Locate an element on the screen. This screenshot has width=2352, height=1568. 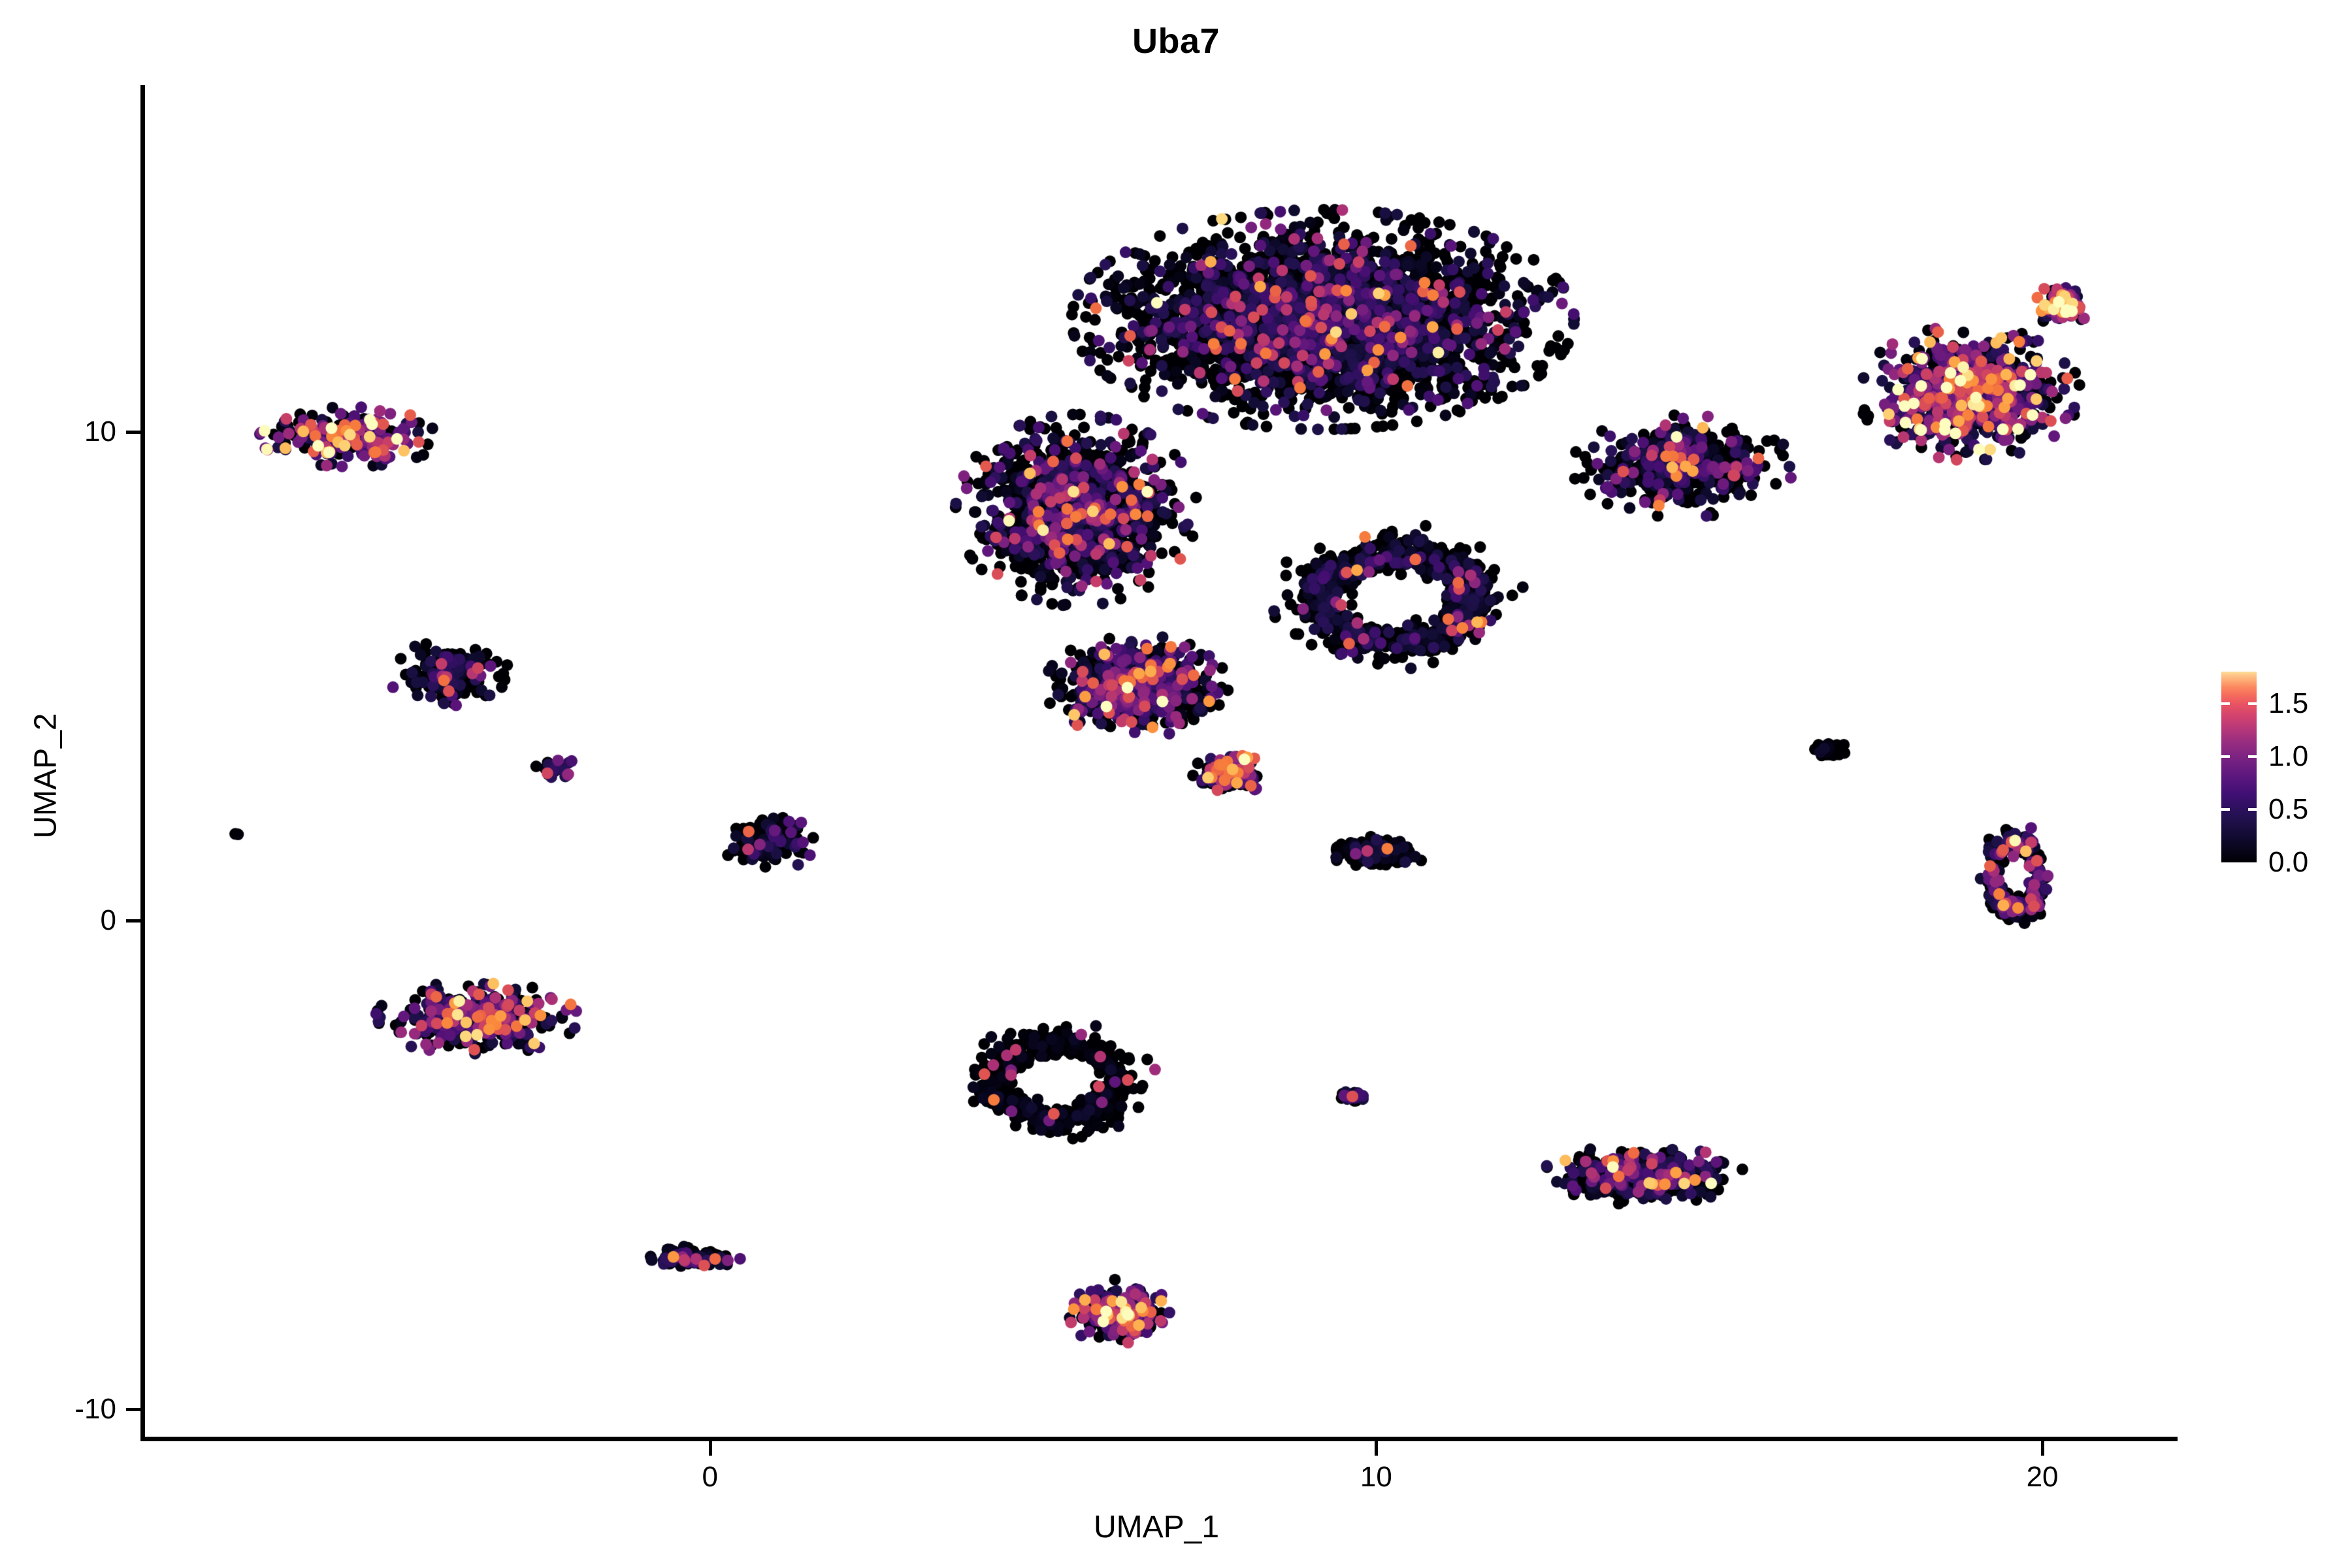
x-axis-title-text: UMAP_1 is located at coordinates (1156, 1527).